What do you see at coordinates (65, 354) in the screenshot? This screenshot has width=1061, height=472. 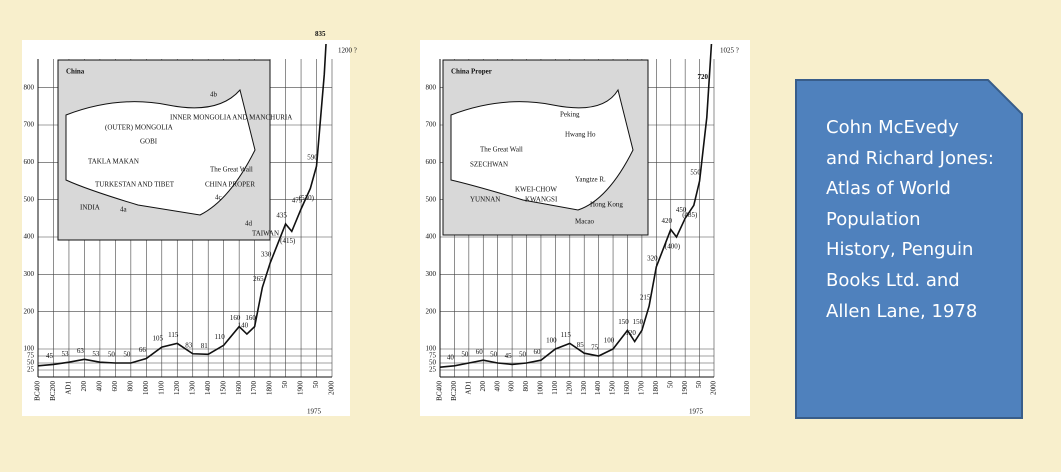 I see `value-label: 53` at bounding box center [65, 354].